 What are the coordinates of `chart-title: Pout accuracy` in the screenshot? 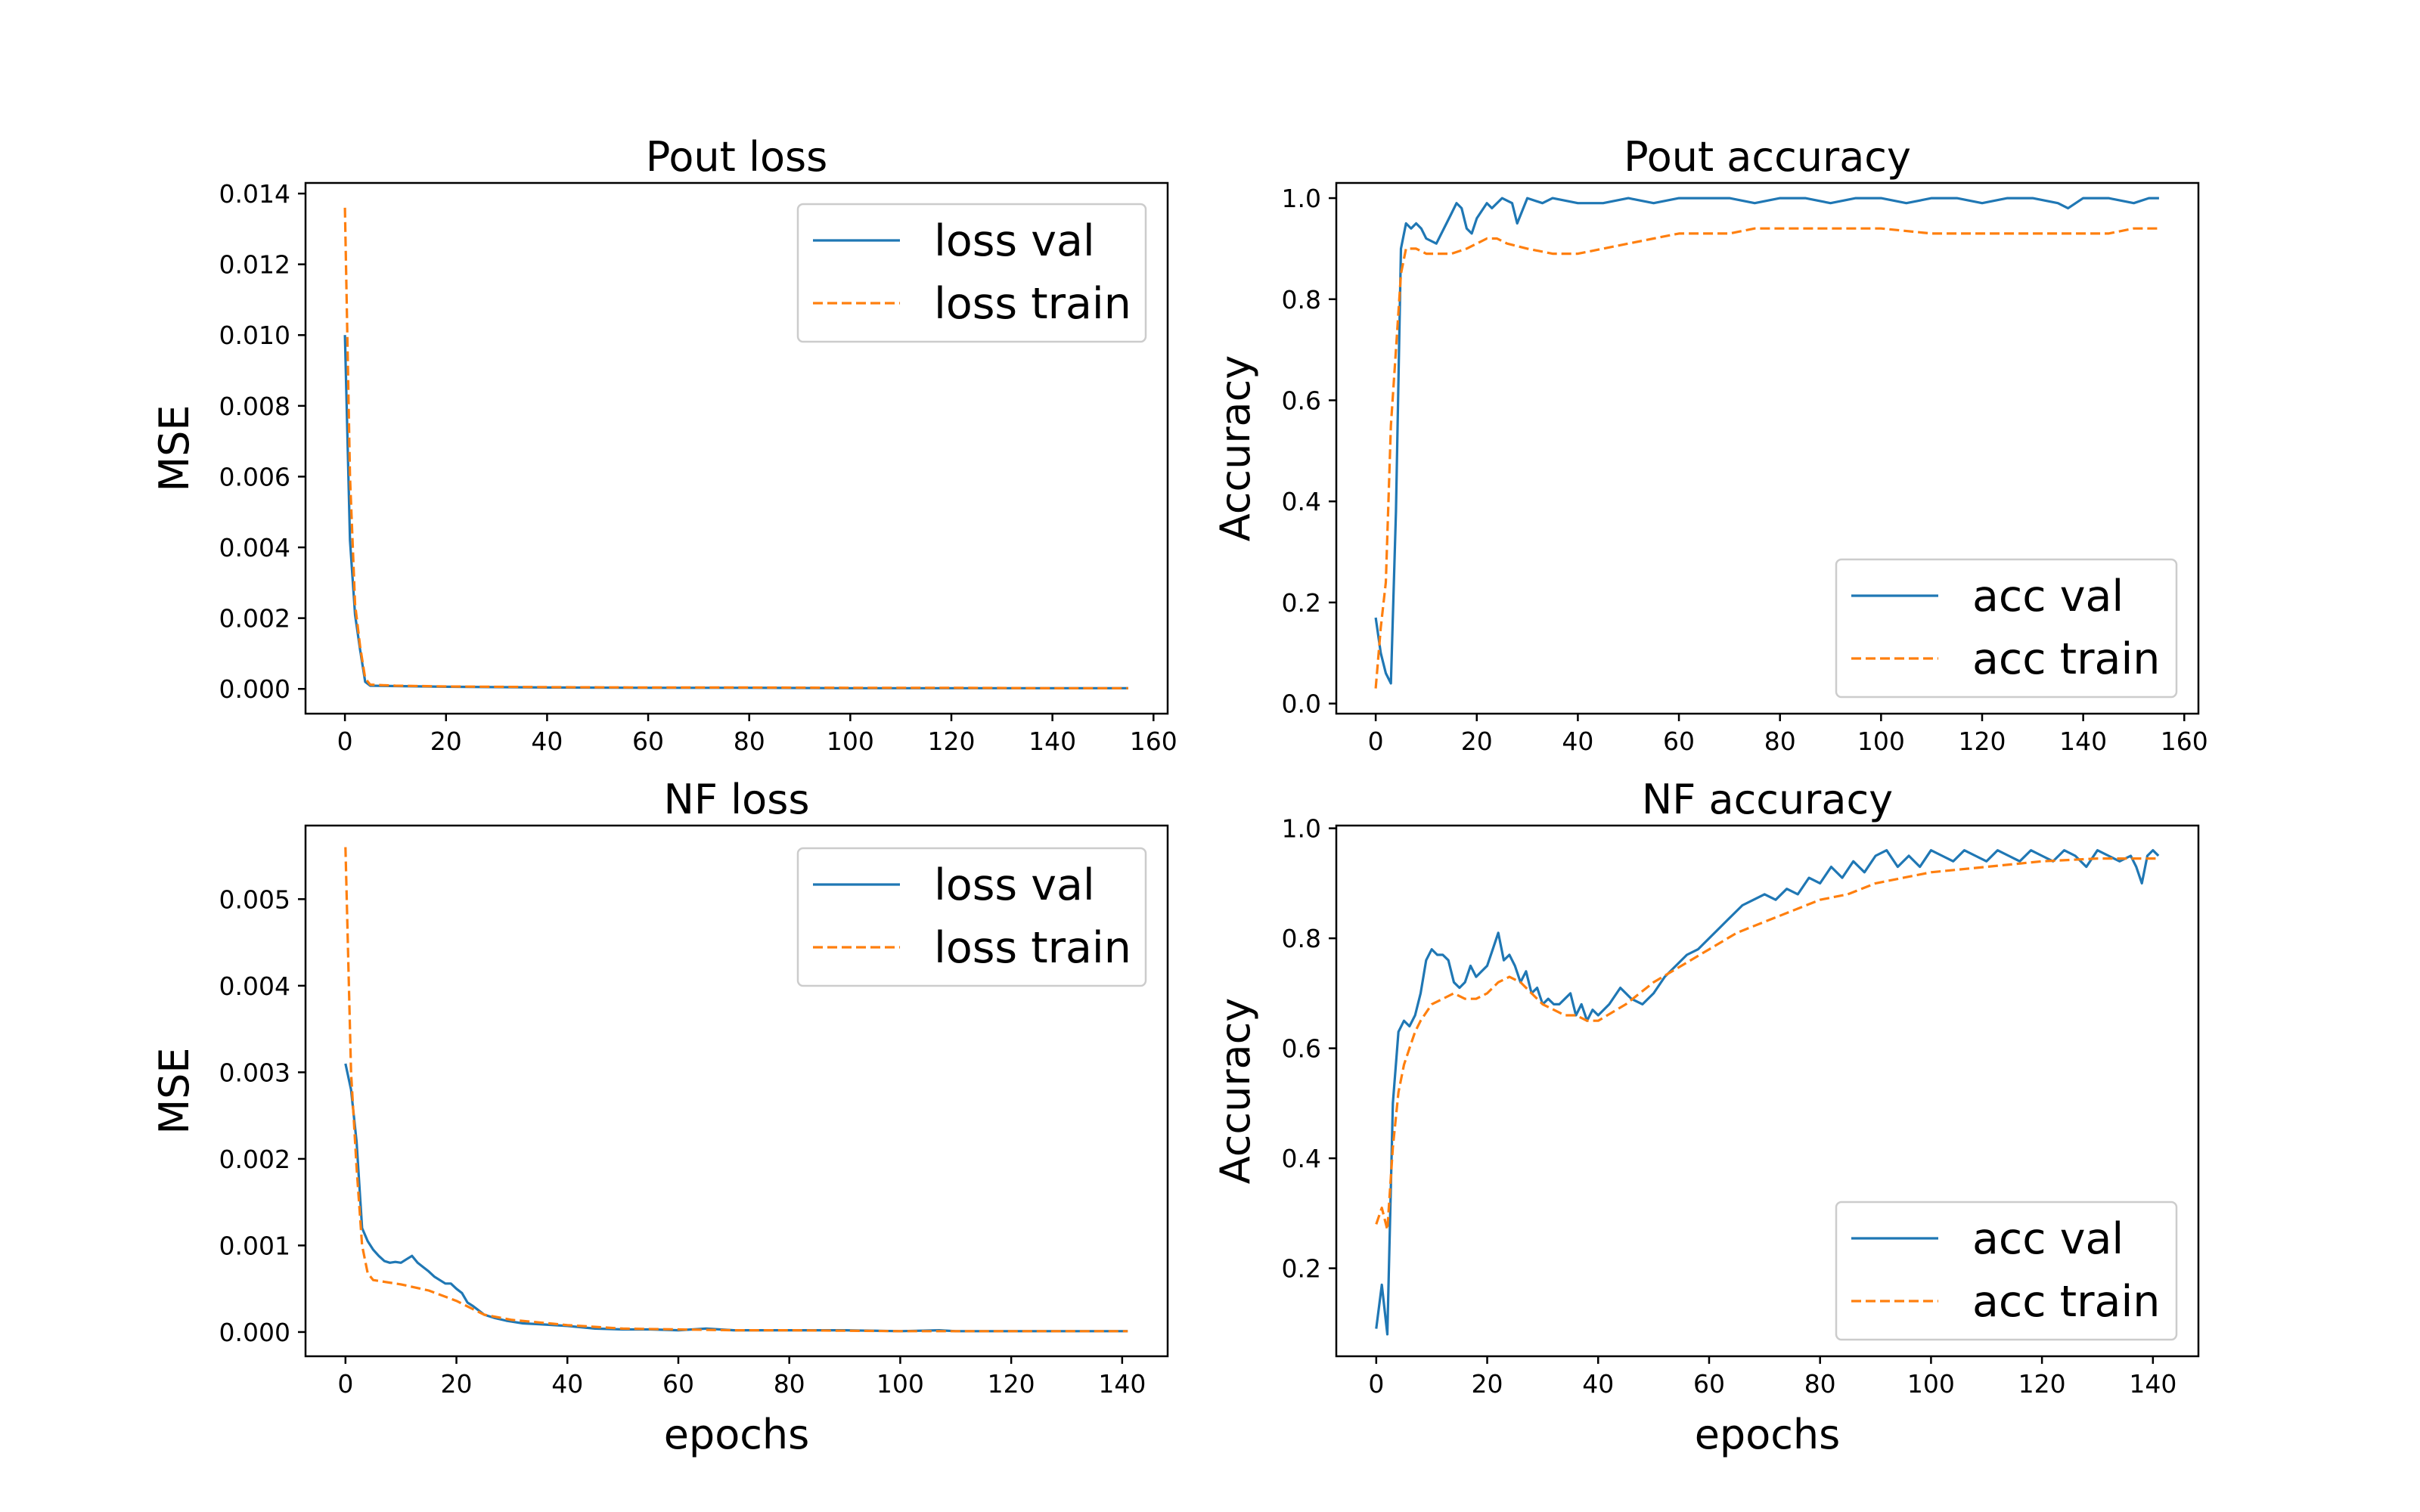 It's located at (1767, 157).